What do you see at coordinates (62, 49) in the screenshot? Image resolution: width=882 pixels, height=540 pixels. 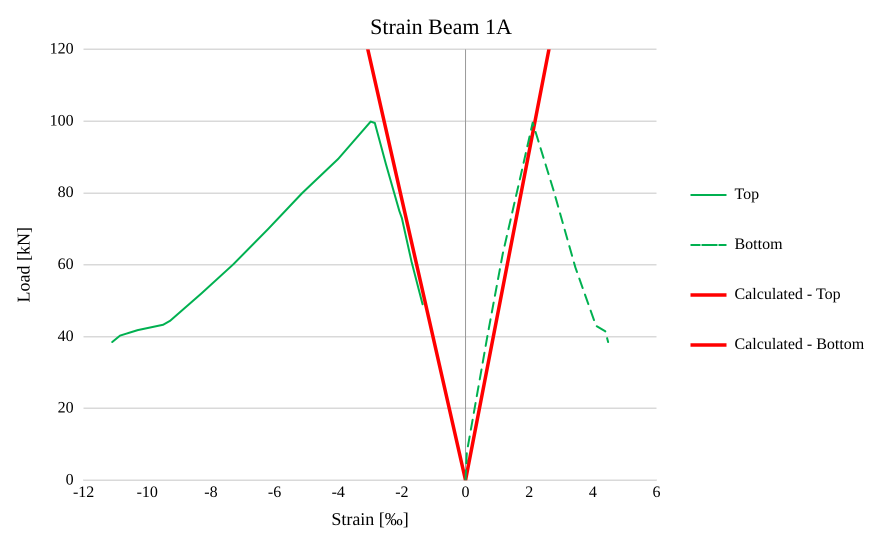 I see `y-tick-label: 120` at bounding box center [62, 49].